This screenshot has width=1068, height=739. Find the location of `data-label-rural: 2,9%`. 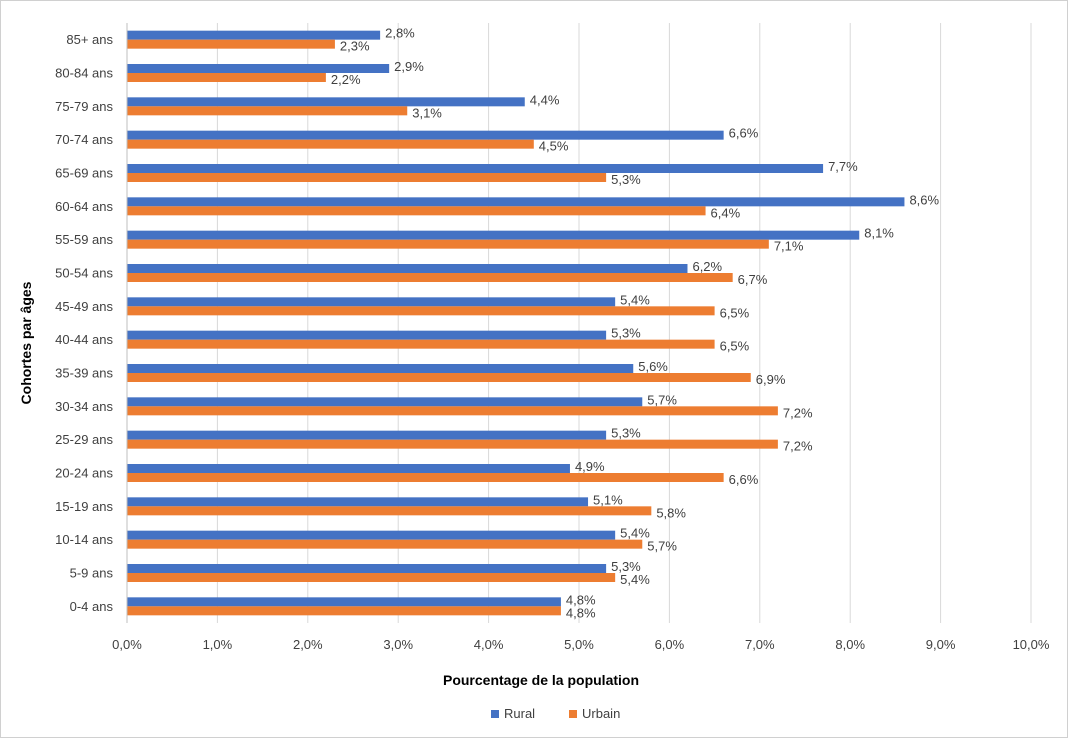

data-label-rural: 2,9% is located at coordinates (409, 66).